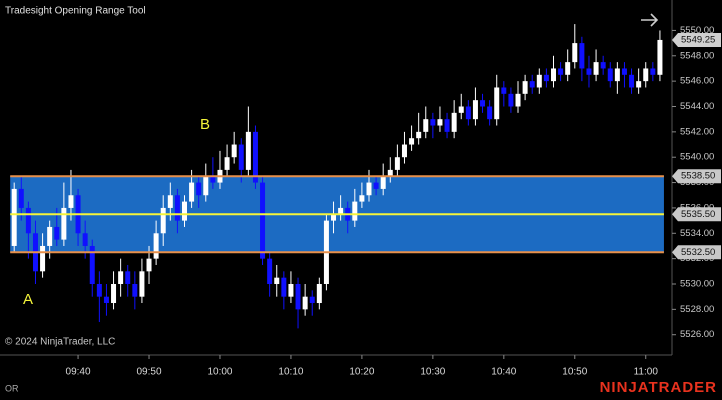 This screenshot has width=722, height=400. I want to click on price-label: 5535.50, so click(698, 214).